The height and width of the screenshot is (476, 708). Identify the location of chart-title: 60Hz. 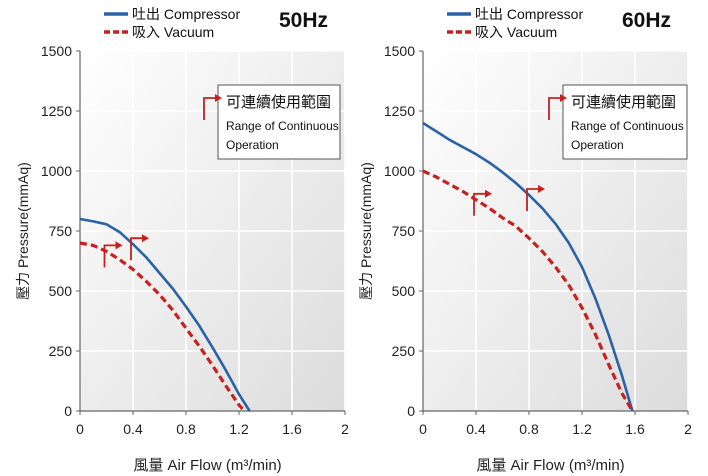
(646, 20).